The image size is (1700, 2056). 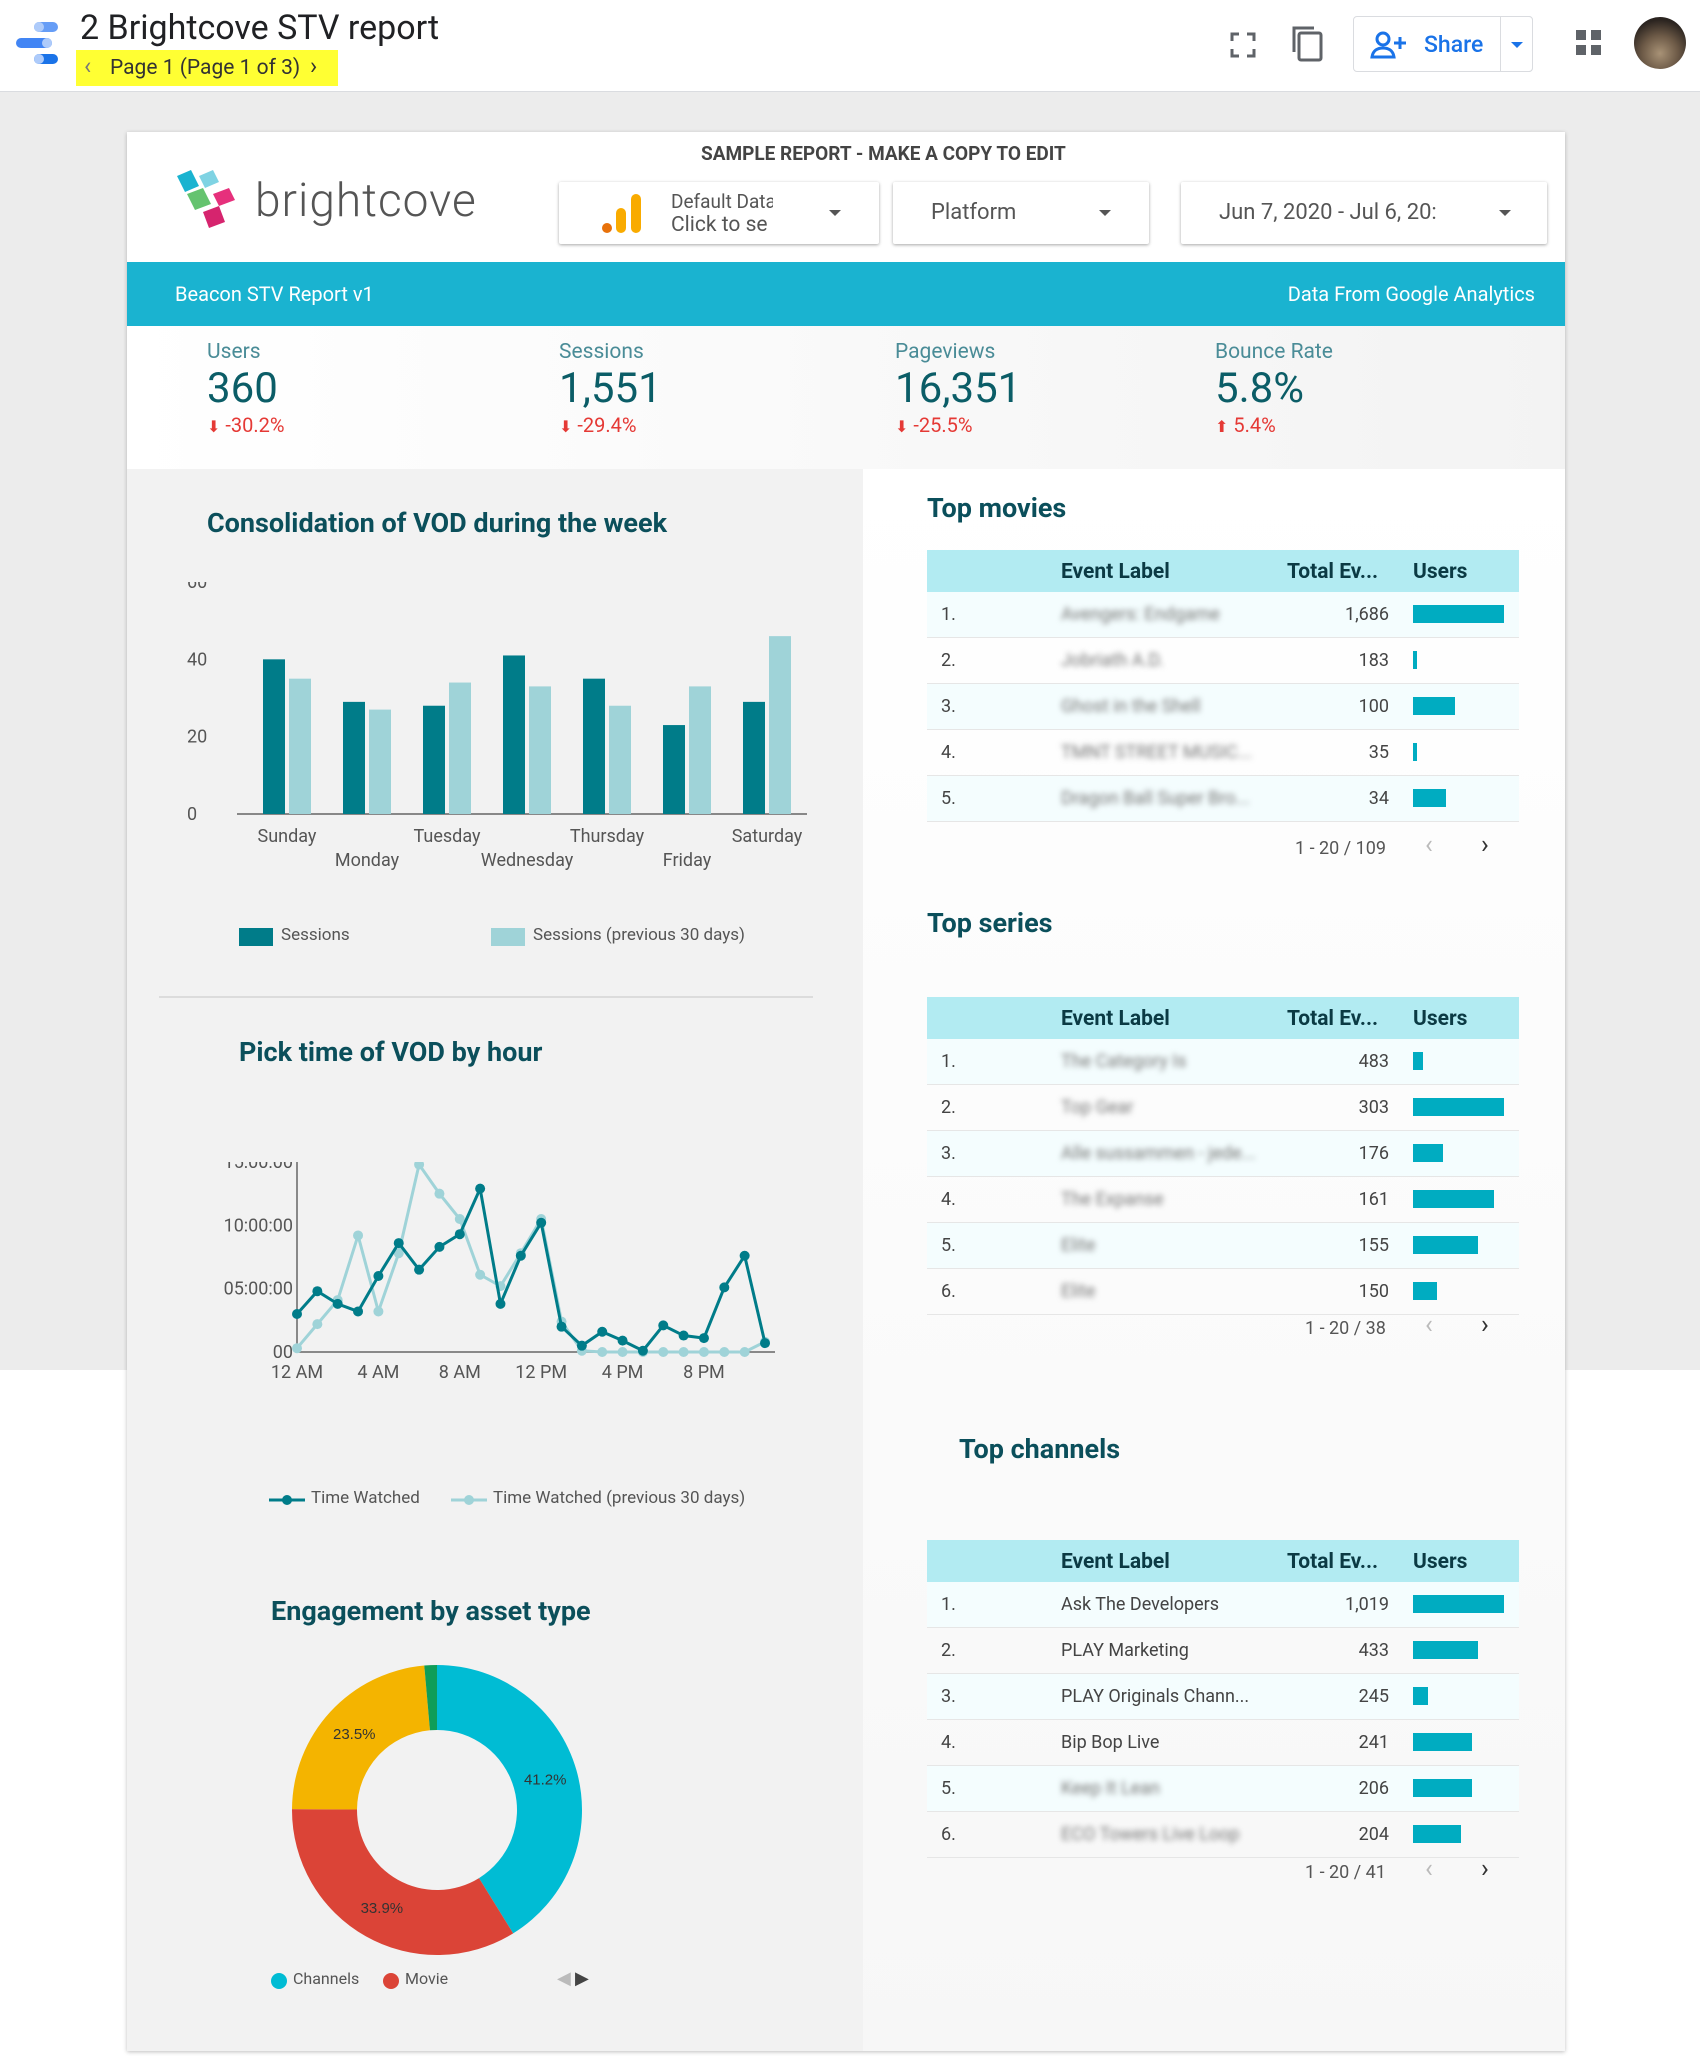 I want to click on table-row: 4. The Expanse 161, so click(x=1223, y=1200).